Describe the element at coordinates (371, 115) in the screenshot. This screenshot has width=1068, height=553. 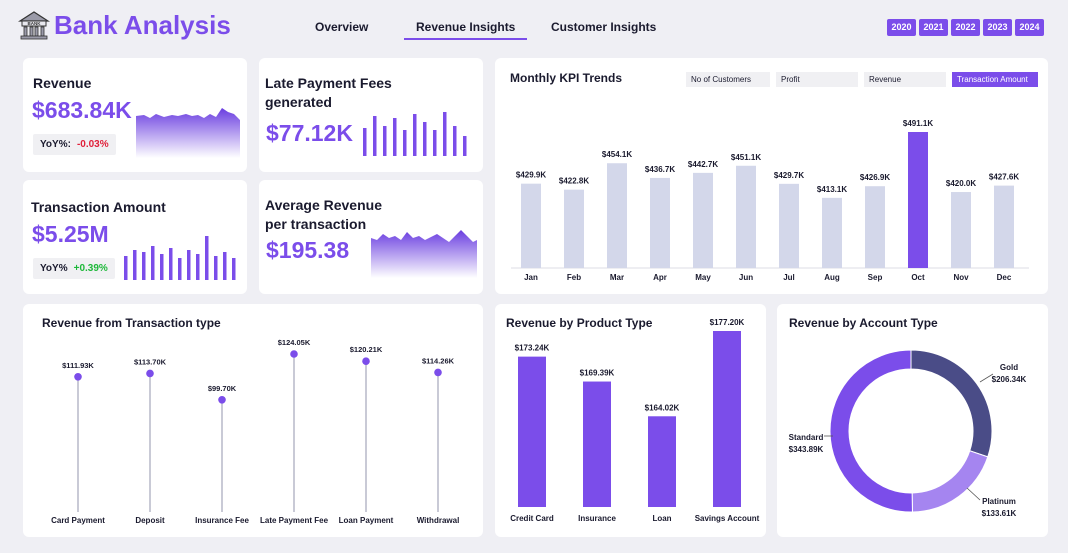
I see `late-fees-card: Late Payment Fees generated $77.12K` at that location.